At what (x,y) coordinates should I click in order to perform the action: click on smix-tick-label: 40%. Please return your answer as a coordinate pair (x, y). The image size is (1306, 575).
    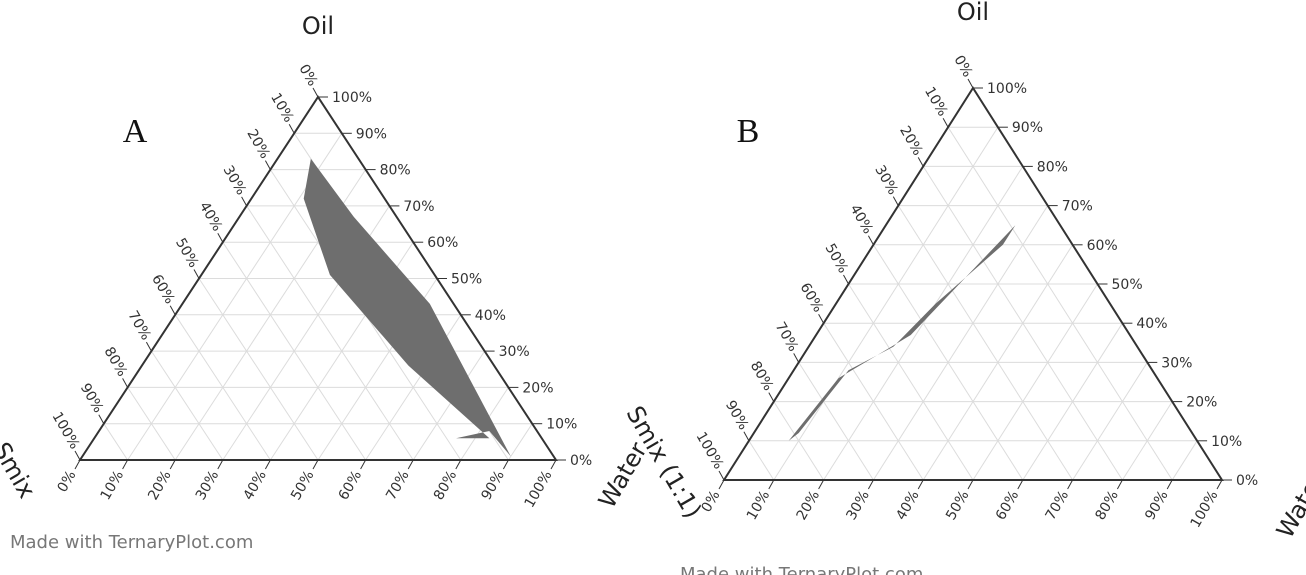
    Looking at the image, I should click on (860, 219).